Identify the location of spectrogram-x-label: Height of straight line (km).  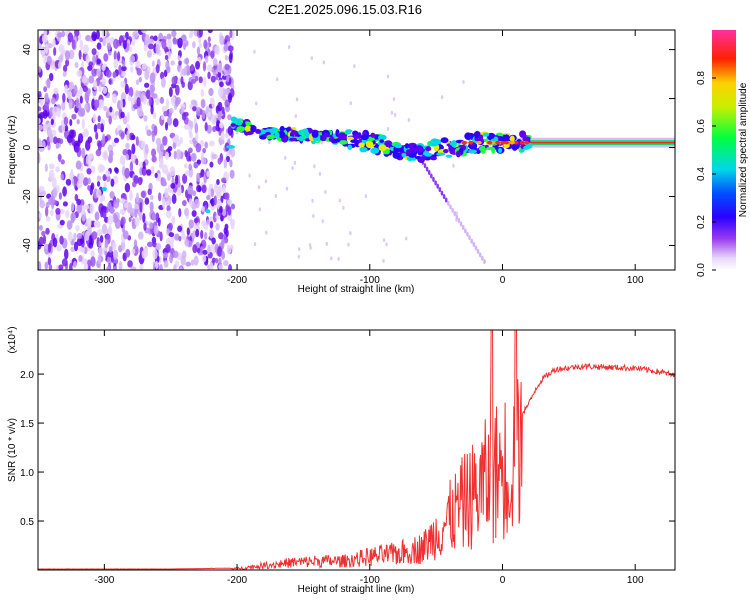
(356, 289).